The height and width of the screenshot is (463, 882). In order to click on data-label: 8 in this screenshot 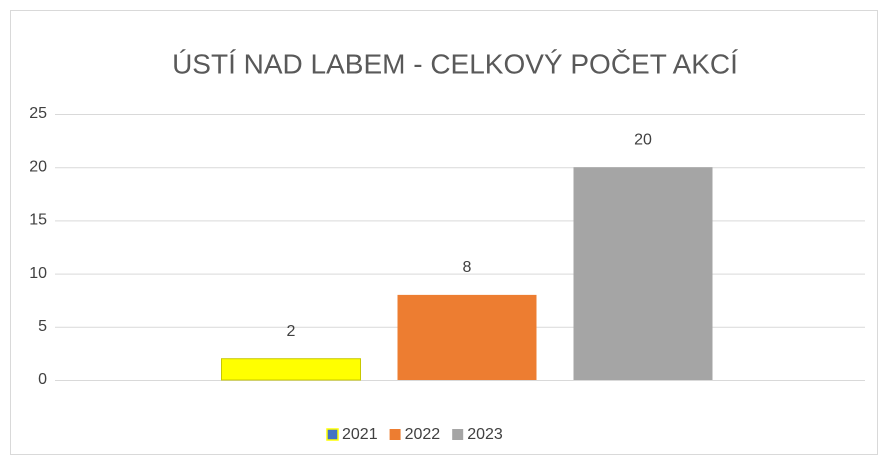, I will do `click(467, 267)`.